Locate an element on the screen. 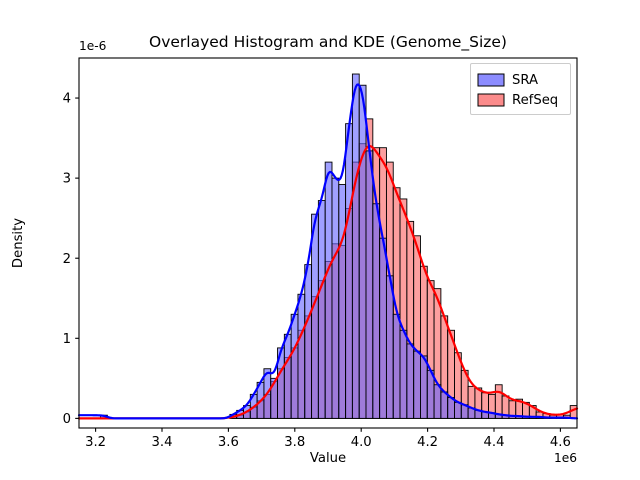 Image resolution: width=640 pixels, height=480 pixels. y-axis-tick-labels: 0 1 2 3 4 is located at coordinates (67, 259).